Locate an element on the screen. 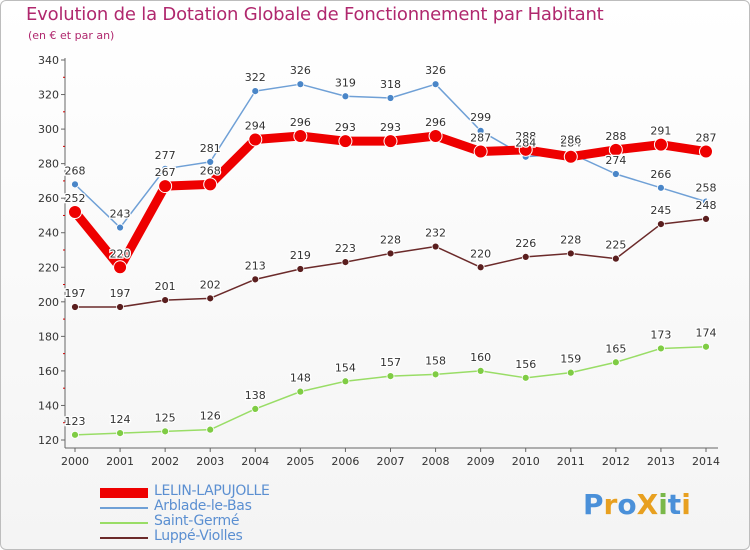 The image size is (750, 550). x-tick-label: 2012 is located at coordinates (616, 461).